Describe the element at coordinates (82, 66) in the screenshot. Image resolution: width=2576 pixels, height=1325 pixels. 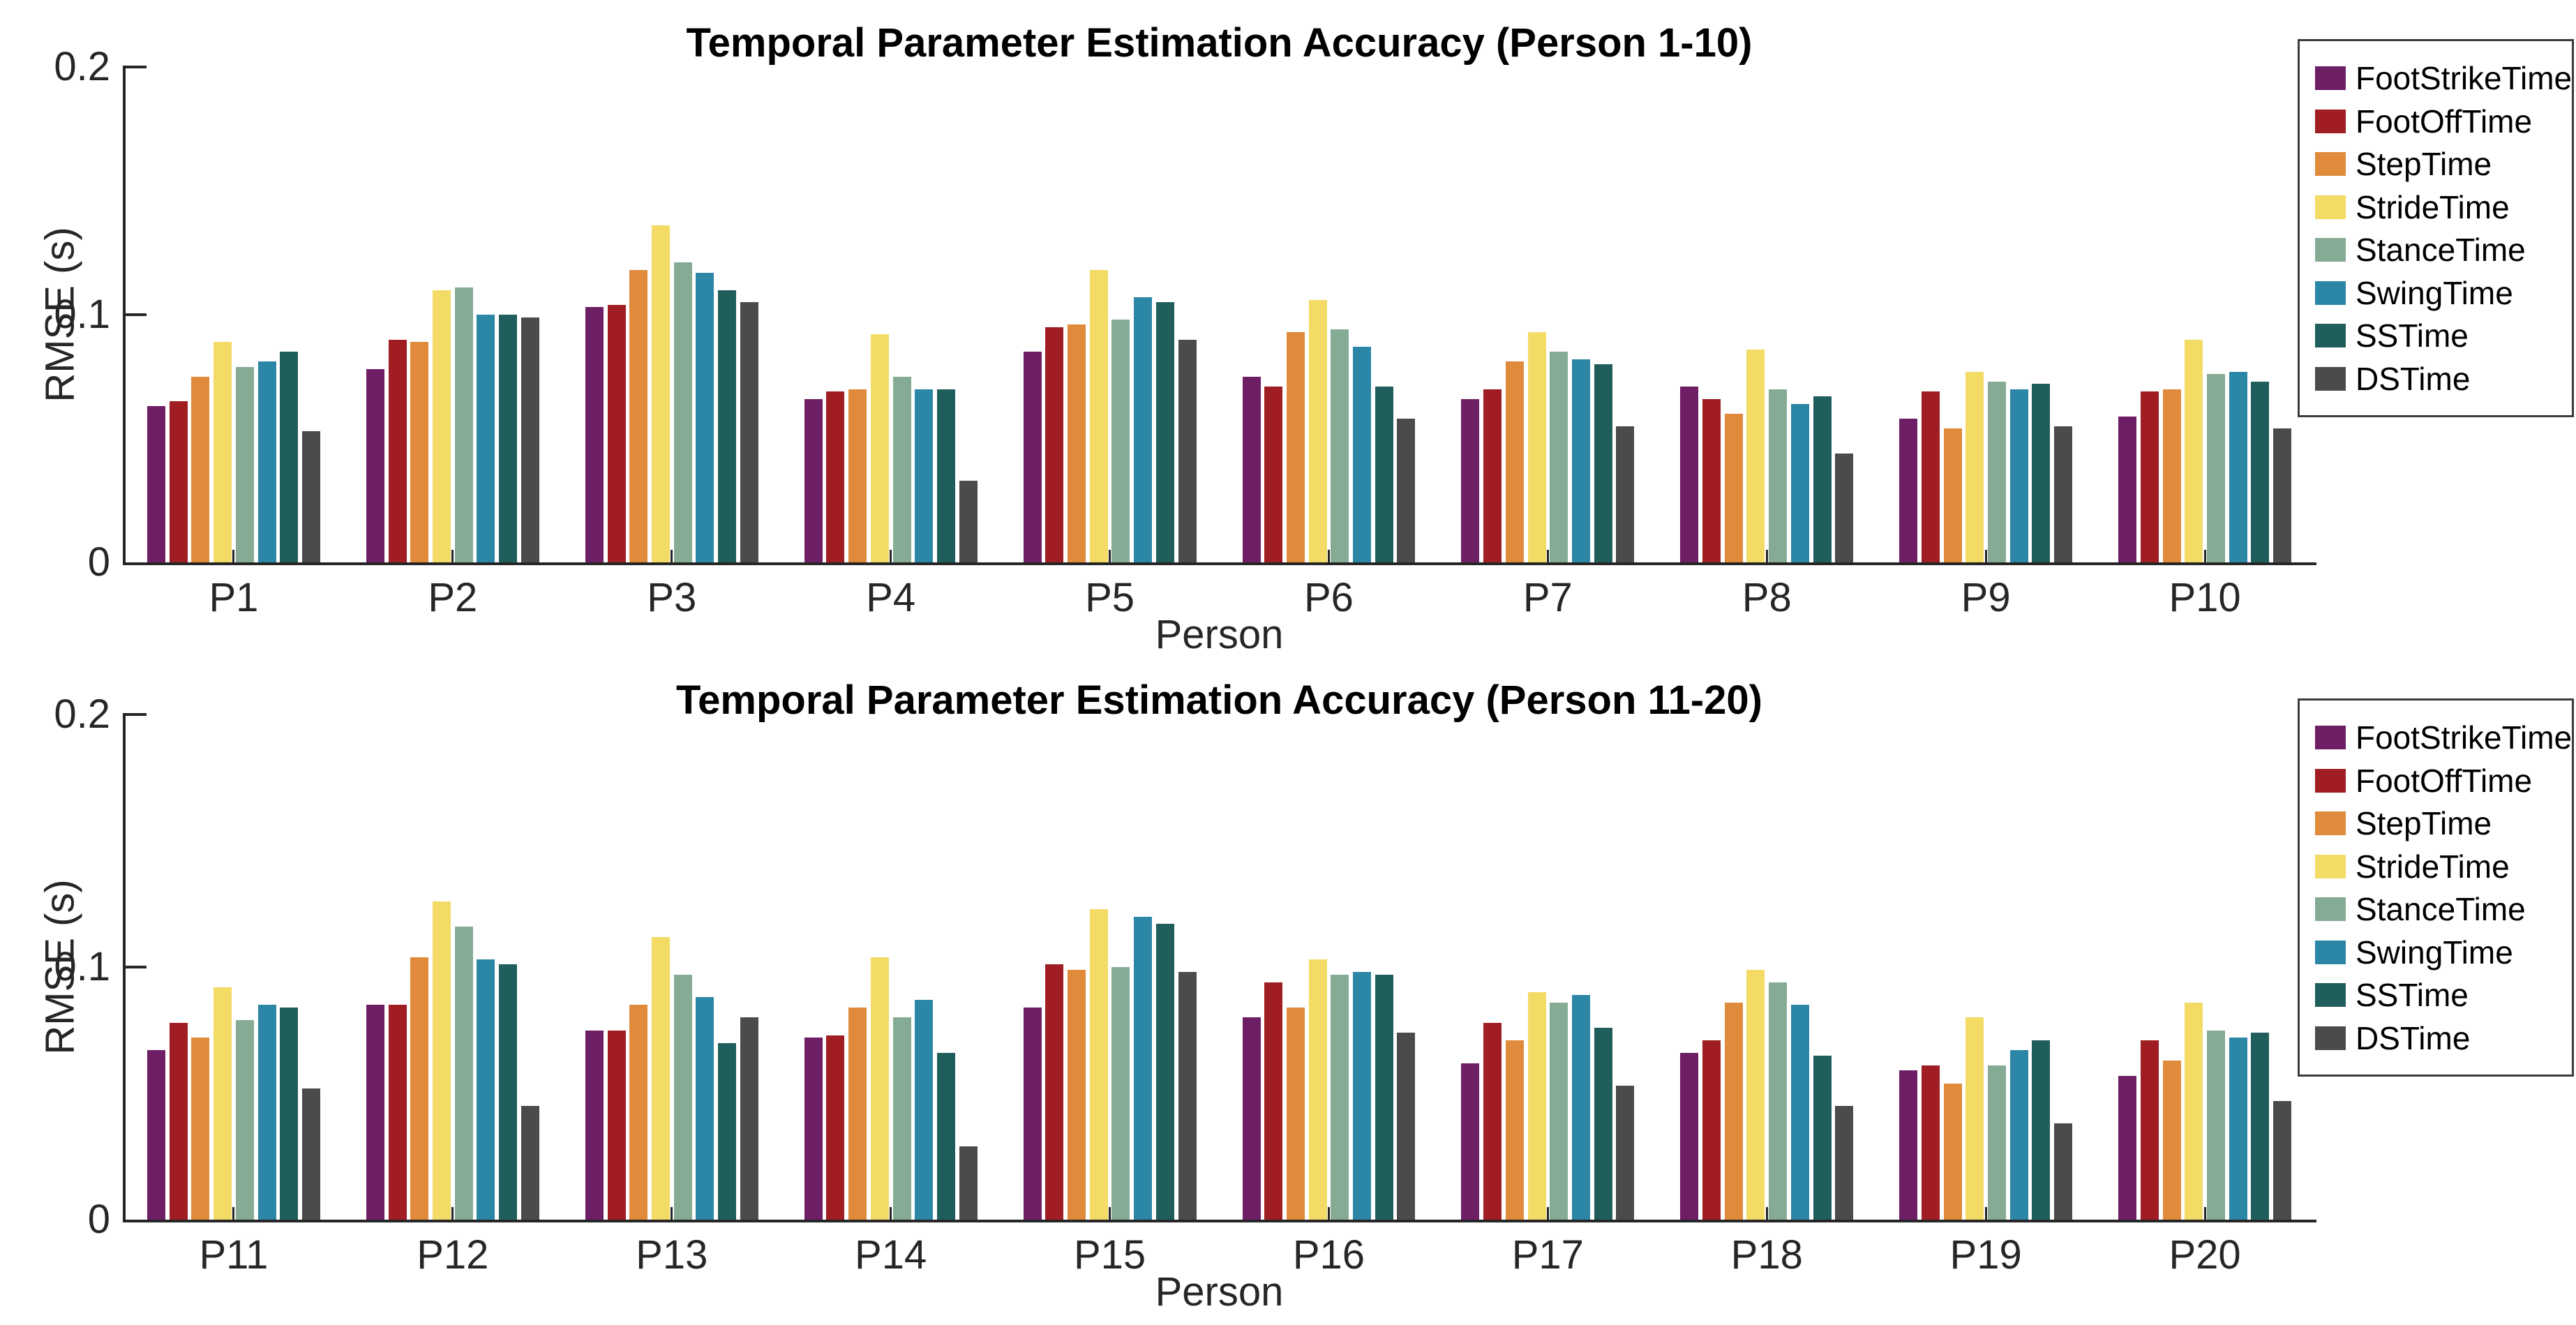
I see `y-tick-label: 0.2` at that location.